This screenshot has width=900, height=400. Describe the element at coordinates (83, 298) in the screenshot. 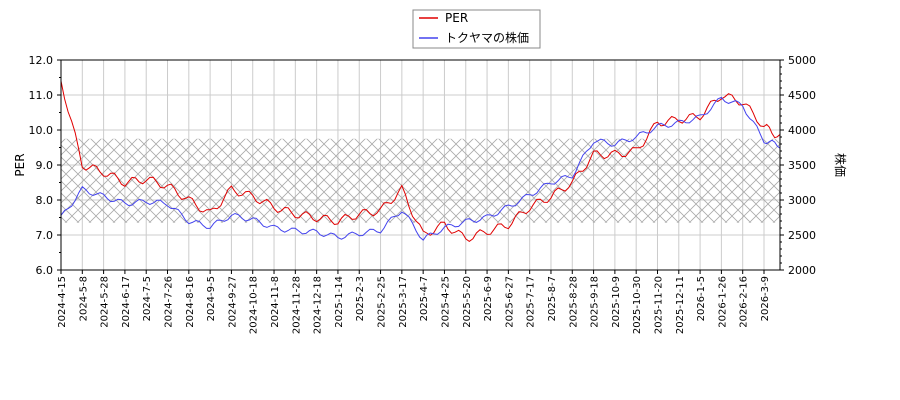

I see `x-tick-label: 2024-5-8` at that location.